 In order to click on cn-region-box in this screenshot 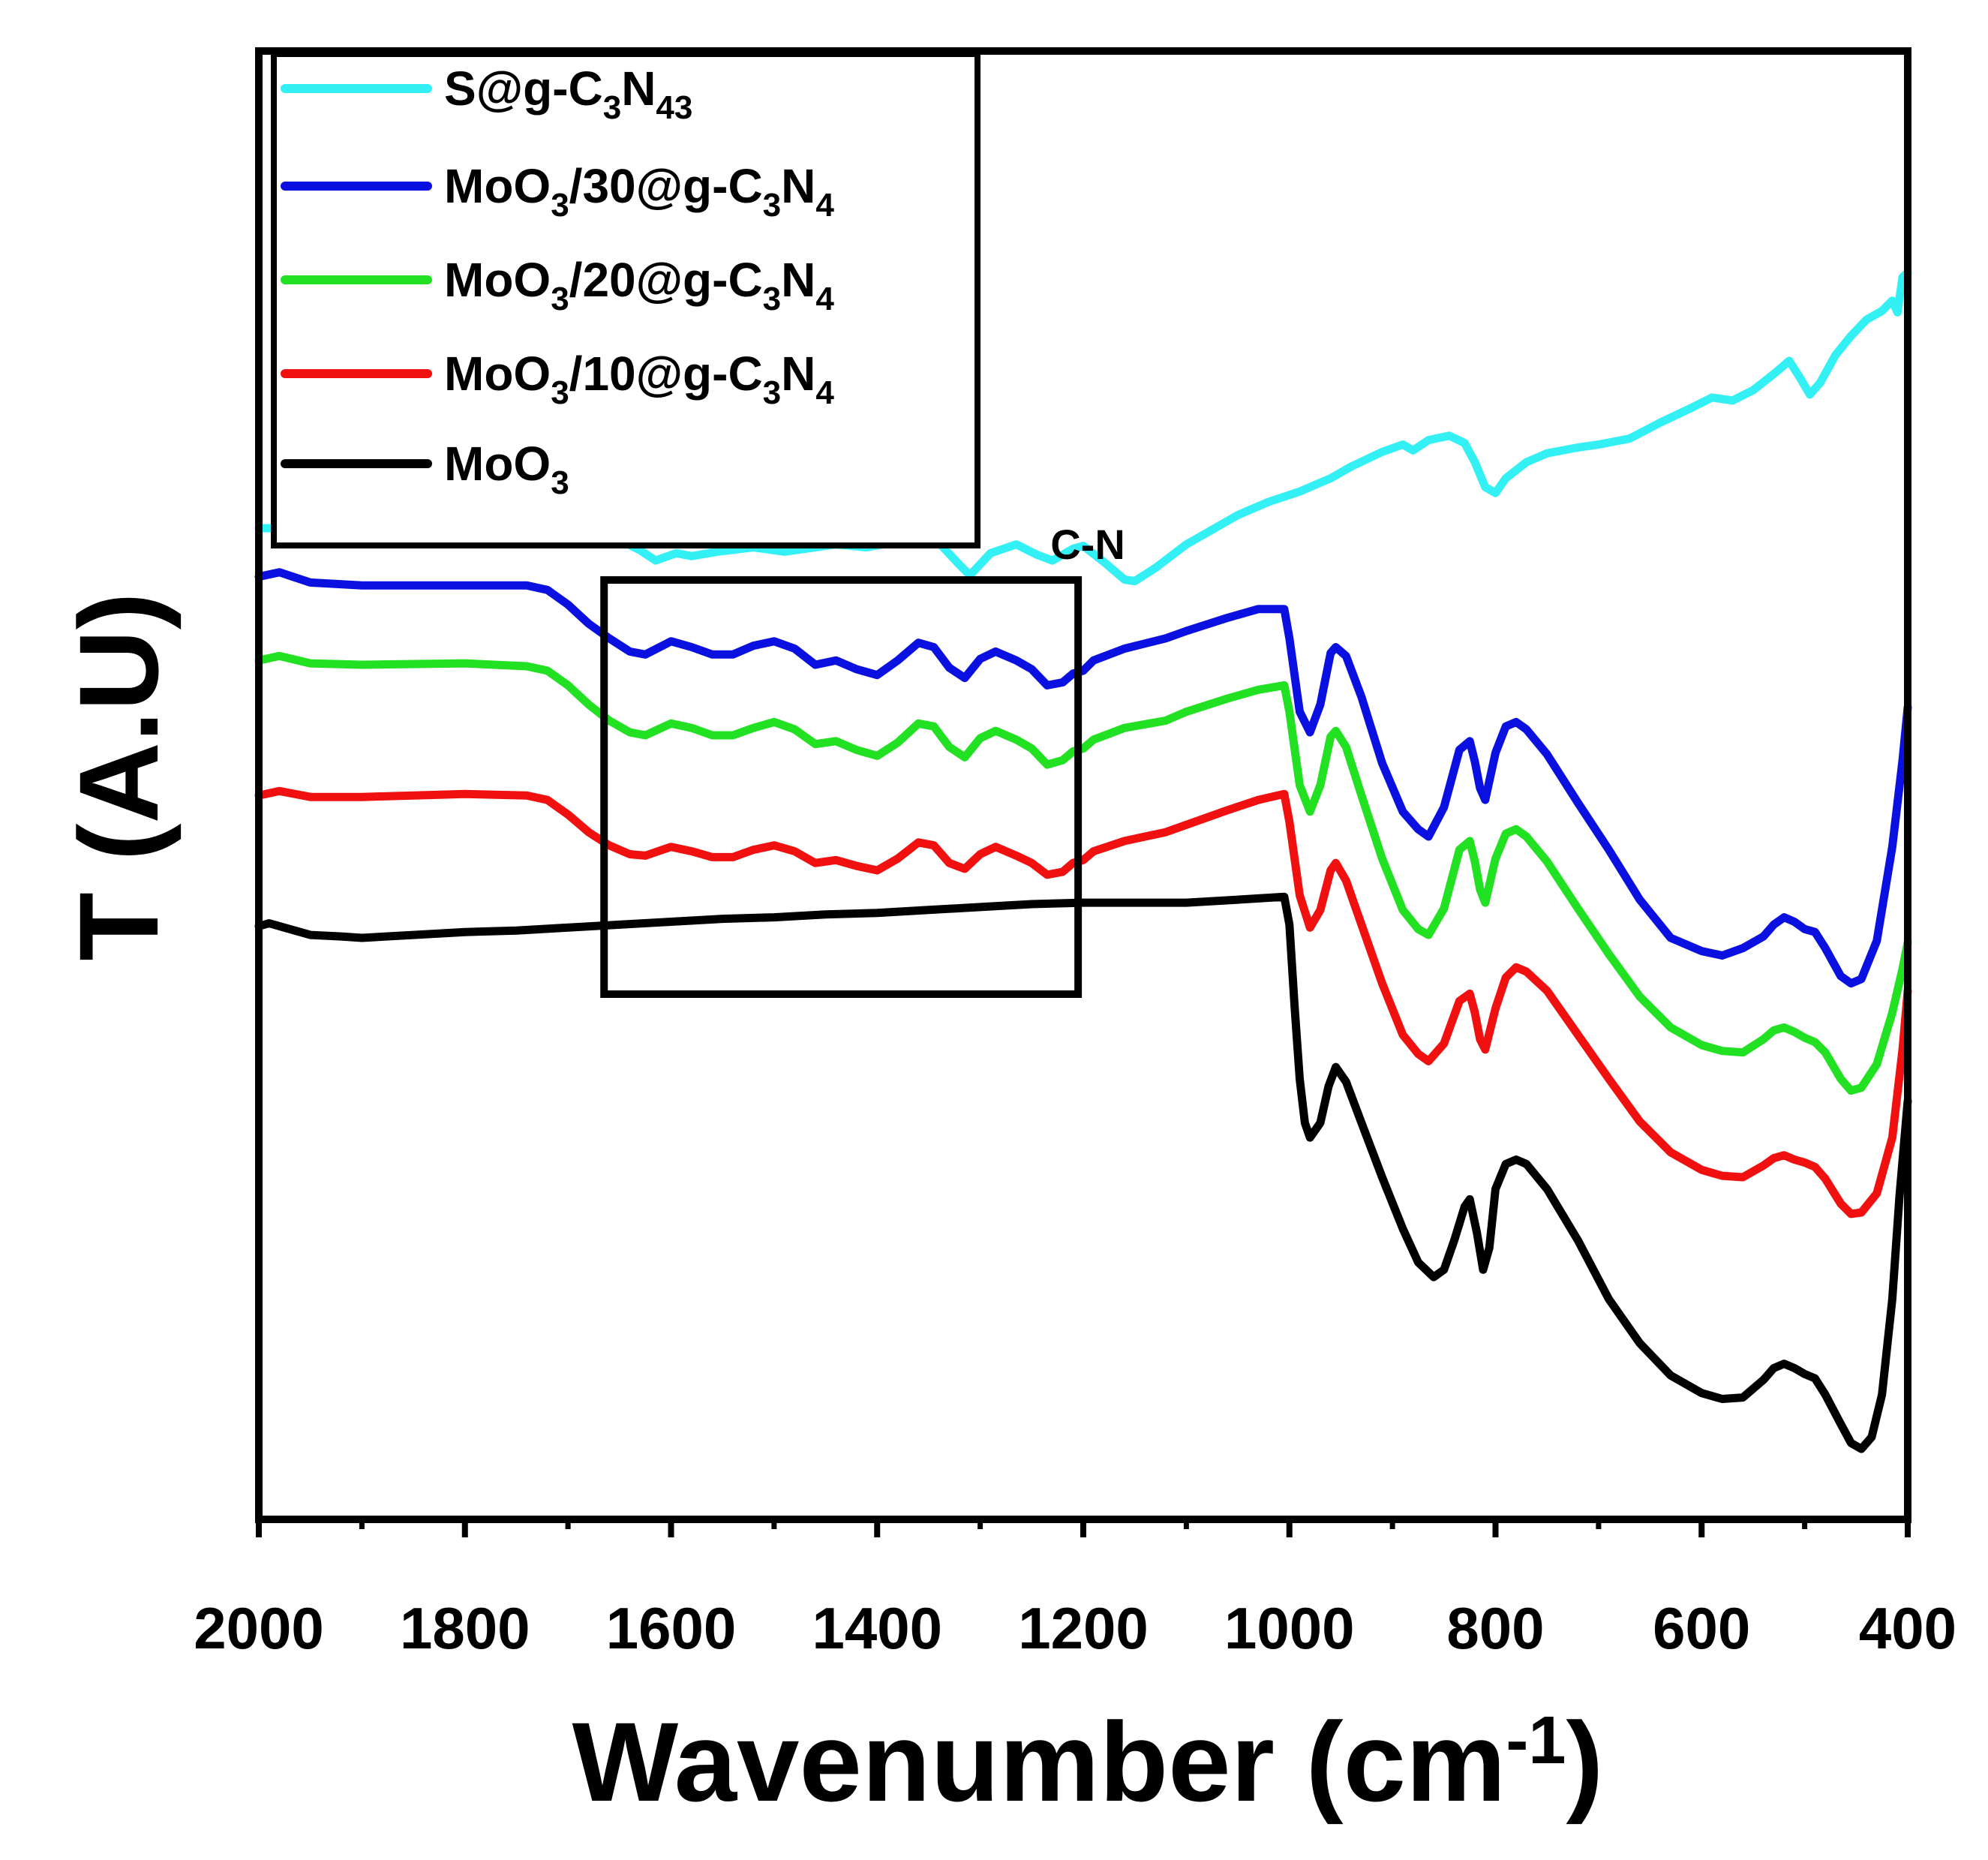, I will do `click(841, 787)`.